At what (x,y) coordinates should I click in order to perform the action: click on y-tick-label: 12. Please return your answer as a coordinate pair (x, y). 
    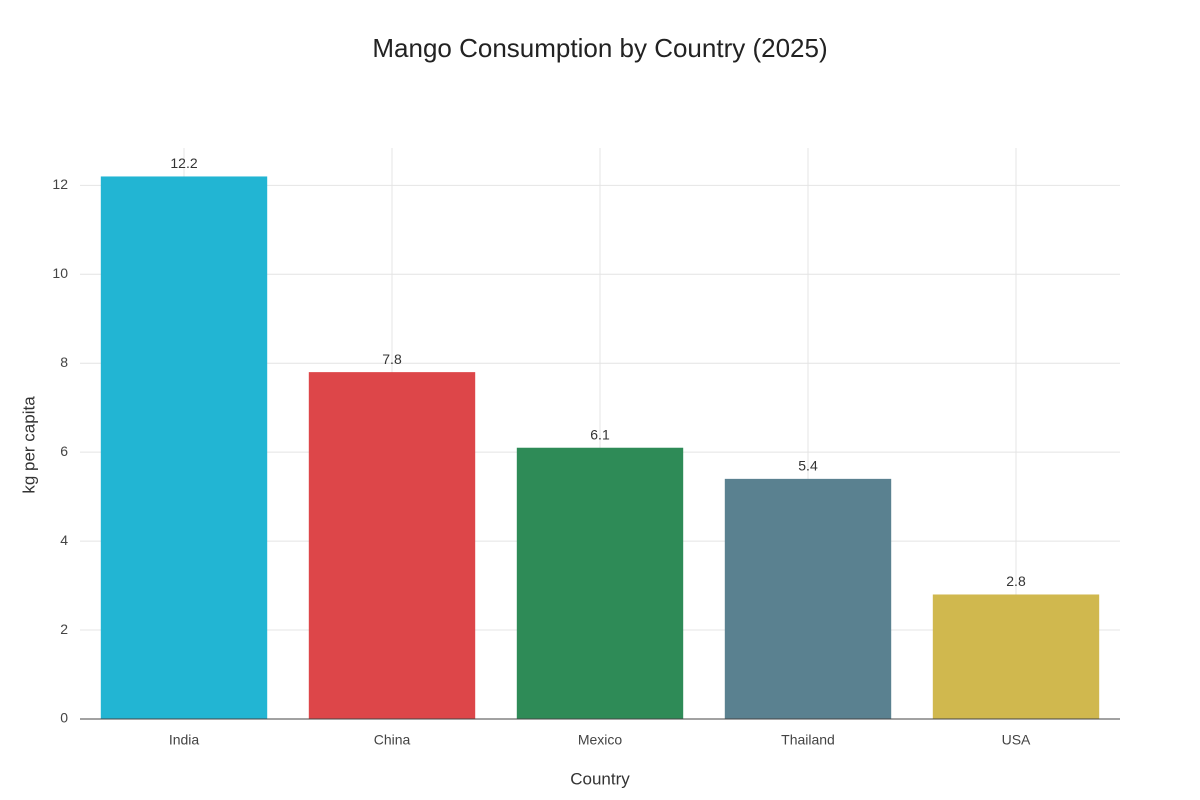
    Looking at the image, I should click on (60, 184).